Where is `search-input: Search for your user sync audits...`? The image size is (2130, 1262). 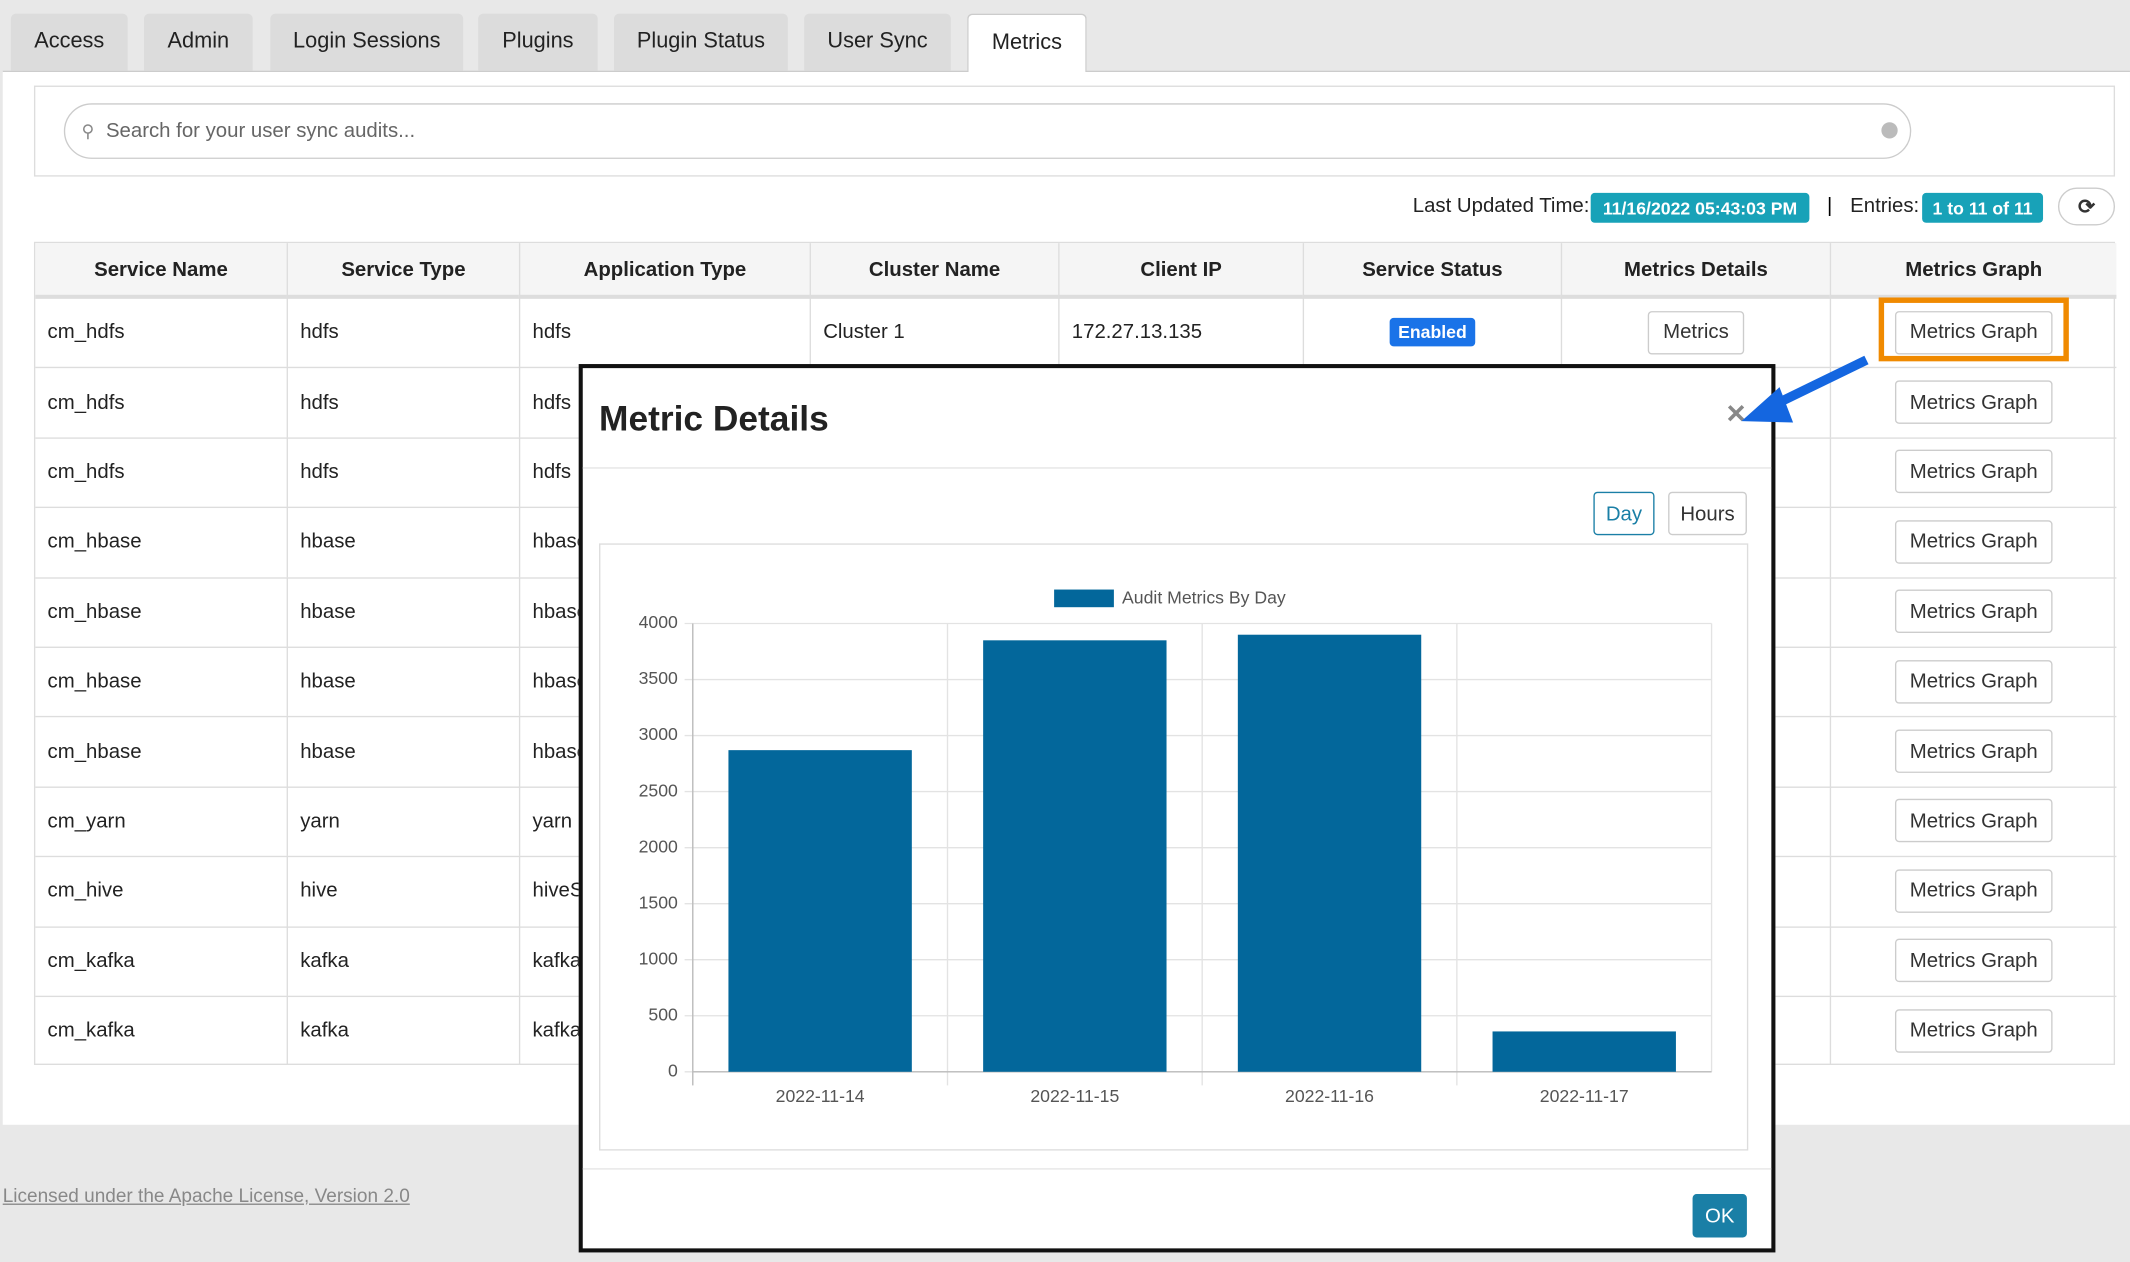
search-input: Search for your user sync audits... is located at coordinates (987, 131).